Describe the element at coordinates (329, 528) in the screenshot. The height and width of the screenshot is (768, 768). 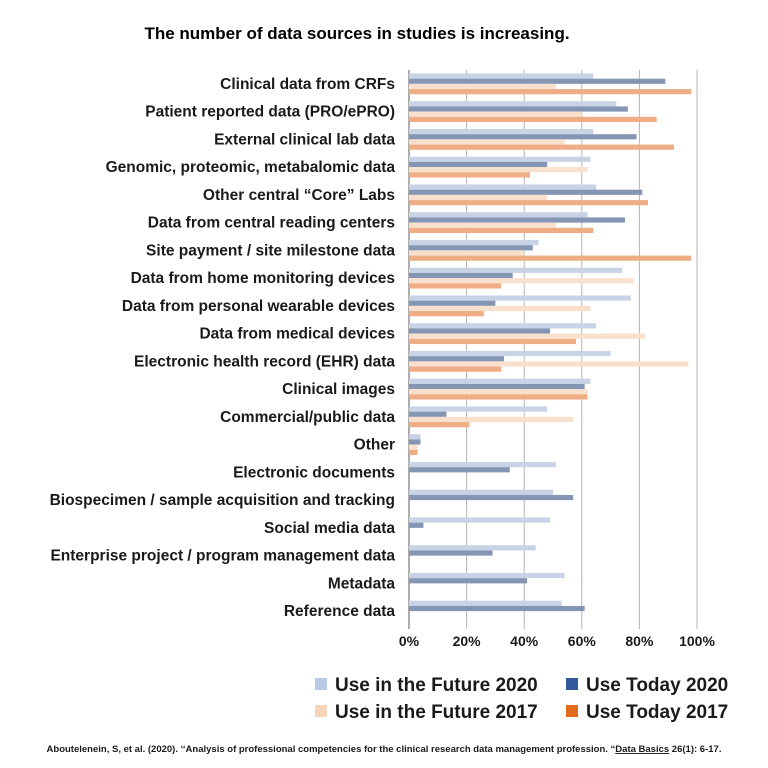
I see `category-label: Social media data` at that location.